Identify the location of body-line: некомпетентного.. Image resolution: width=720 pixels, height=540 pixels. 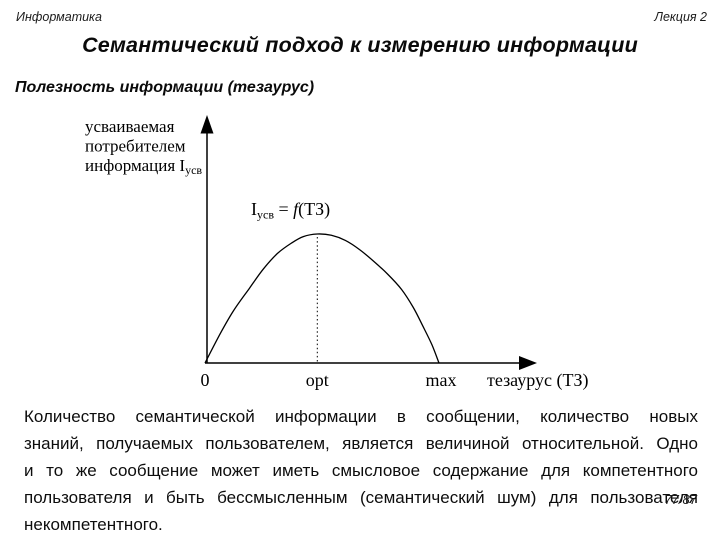
(93, 524).